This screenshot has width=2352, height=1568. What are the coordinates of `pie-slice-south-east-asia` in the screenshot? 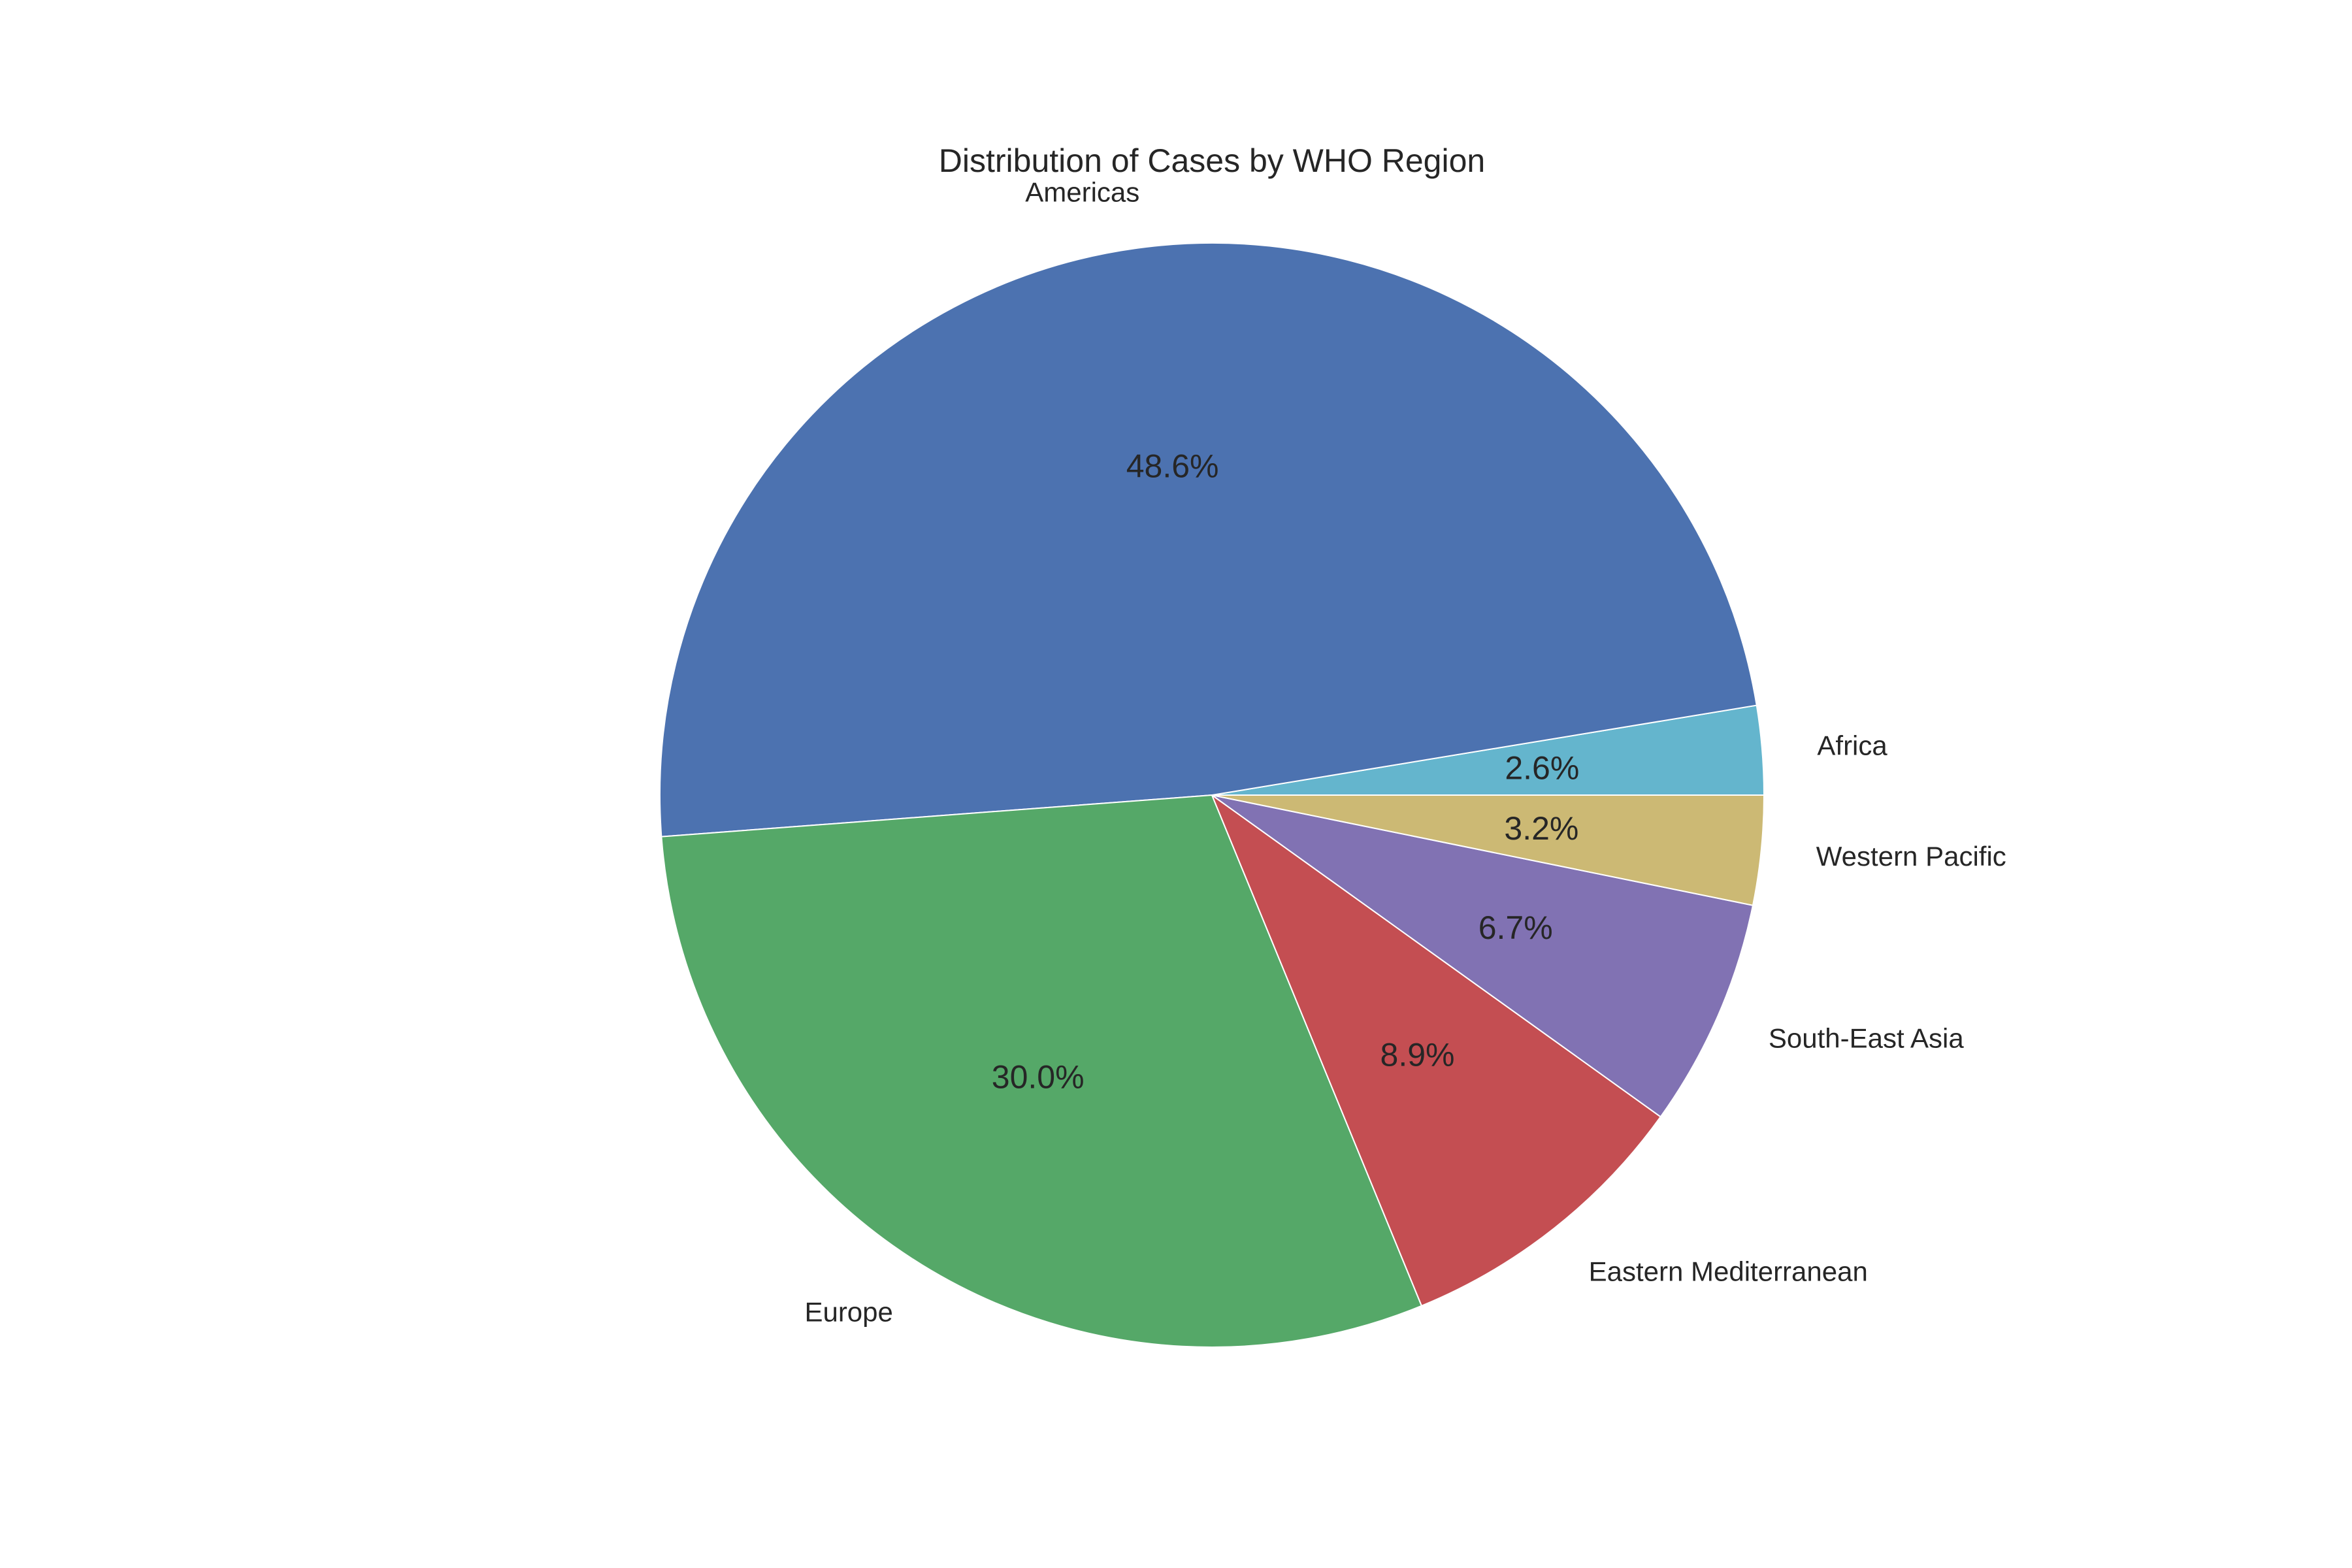 It's located at (1482, 956).